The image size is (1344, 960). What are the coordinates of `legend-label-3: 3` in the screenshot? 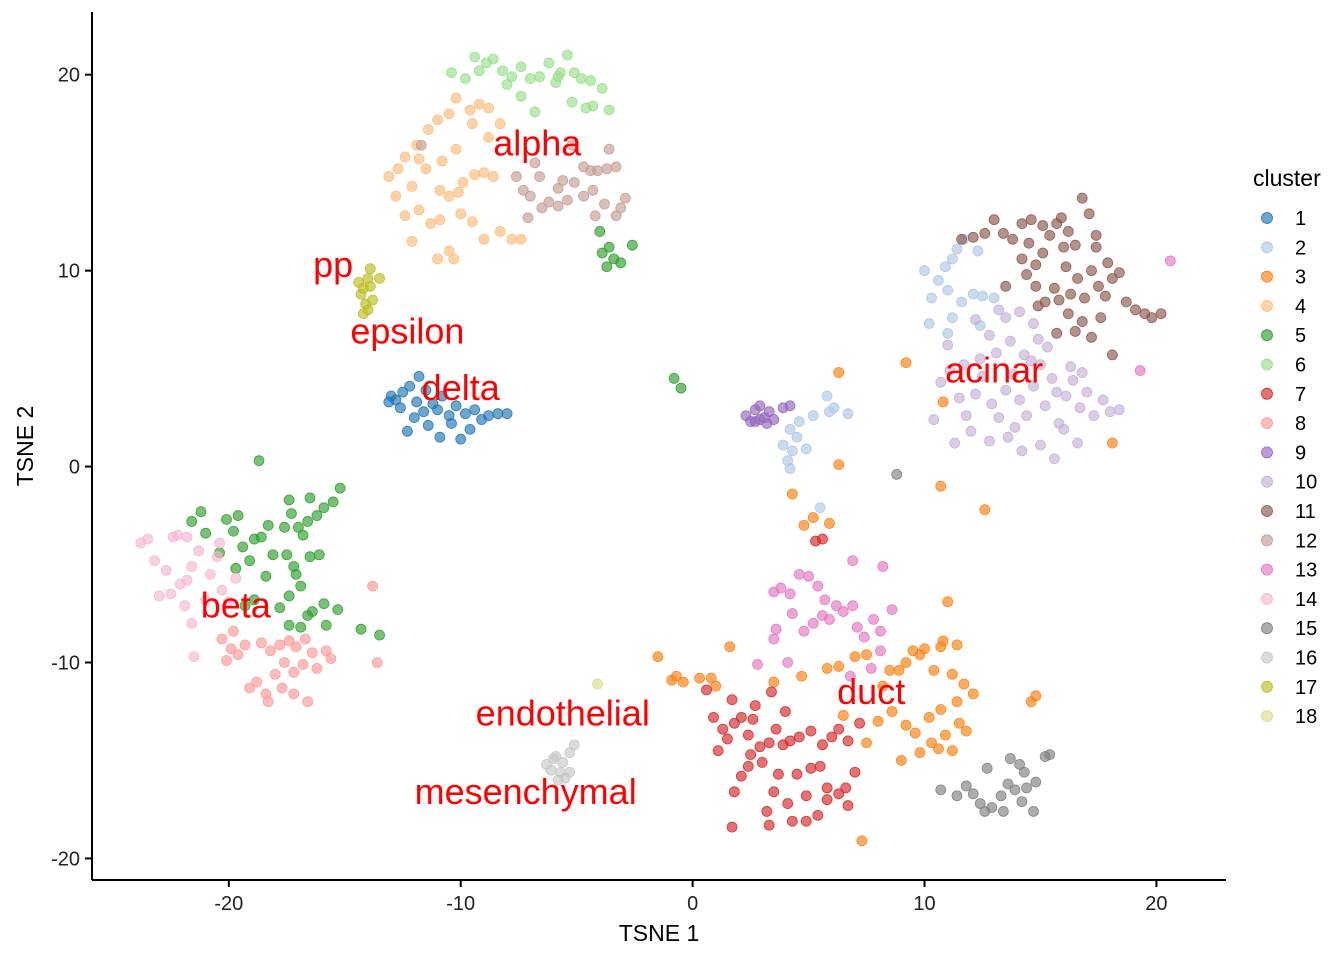 It's located at (1300, 278).